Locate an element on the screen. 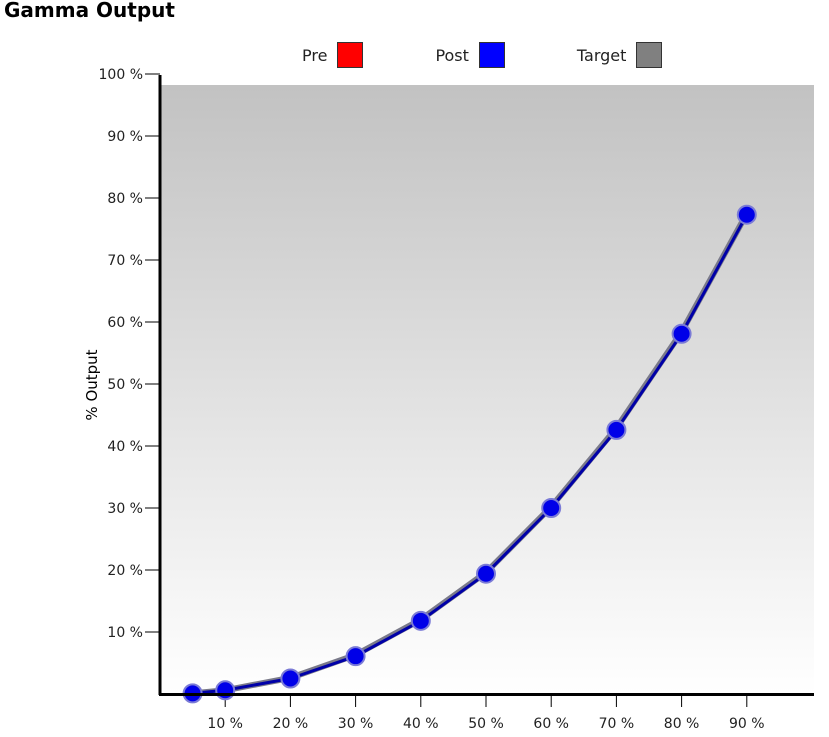  chart-title: Gamma Output is located at coordinates (89, 11).